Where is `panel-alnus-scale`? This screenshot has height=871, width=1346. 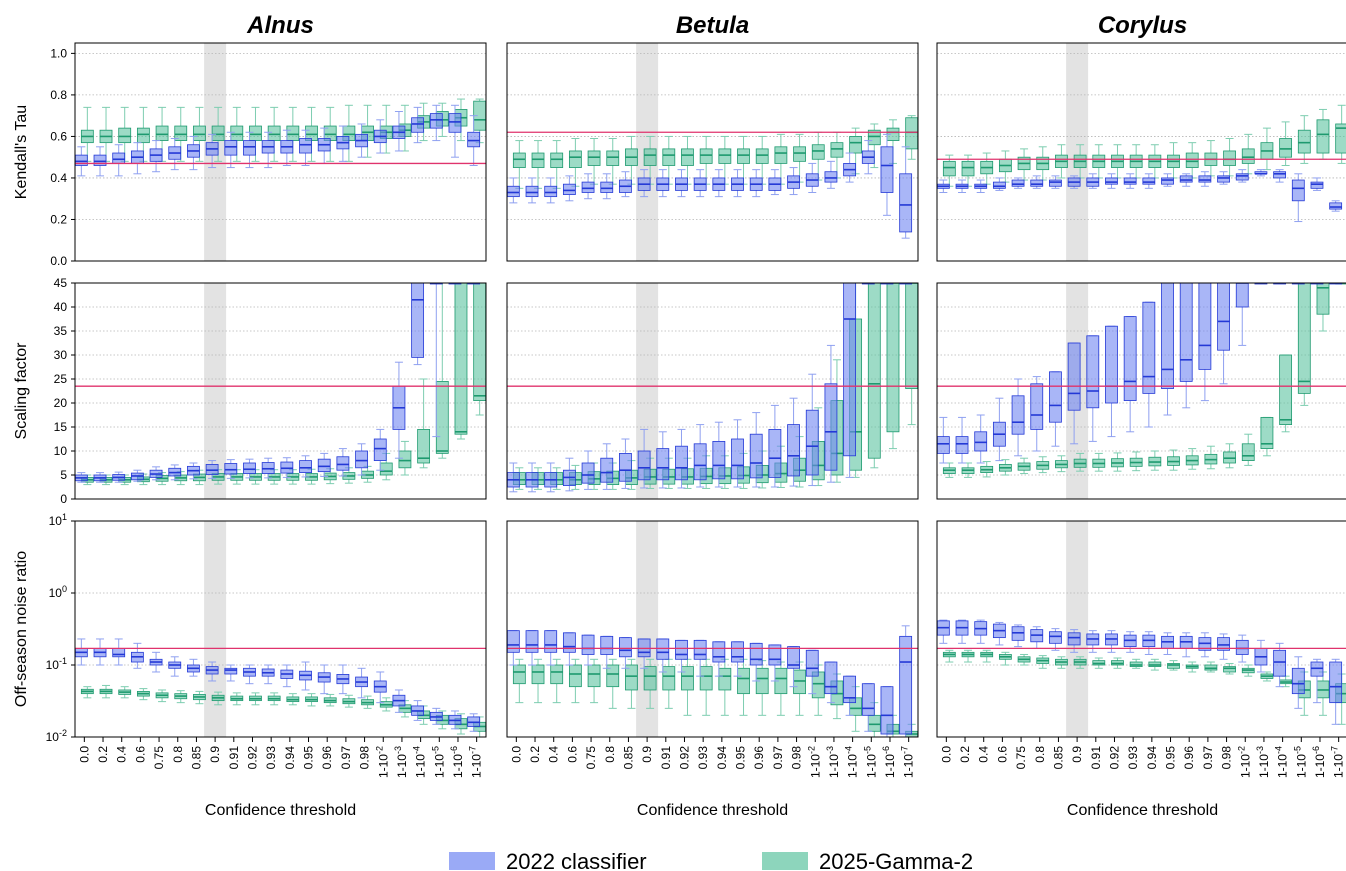 panel-alnus-scale is located at coordinates (279, 391).